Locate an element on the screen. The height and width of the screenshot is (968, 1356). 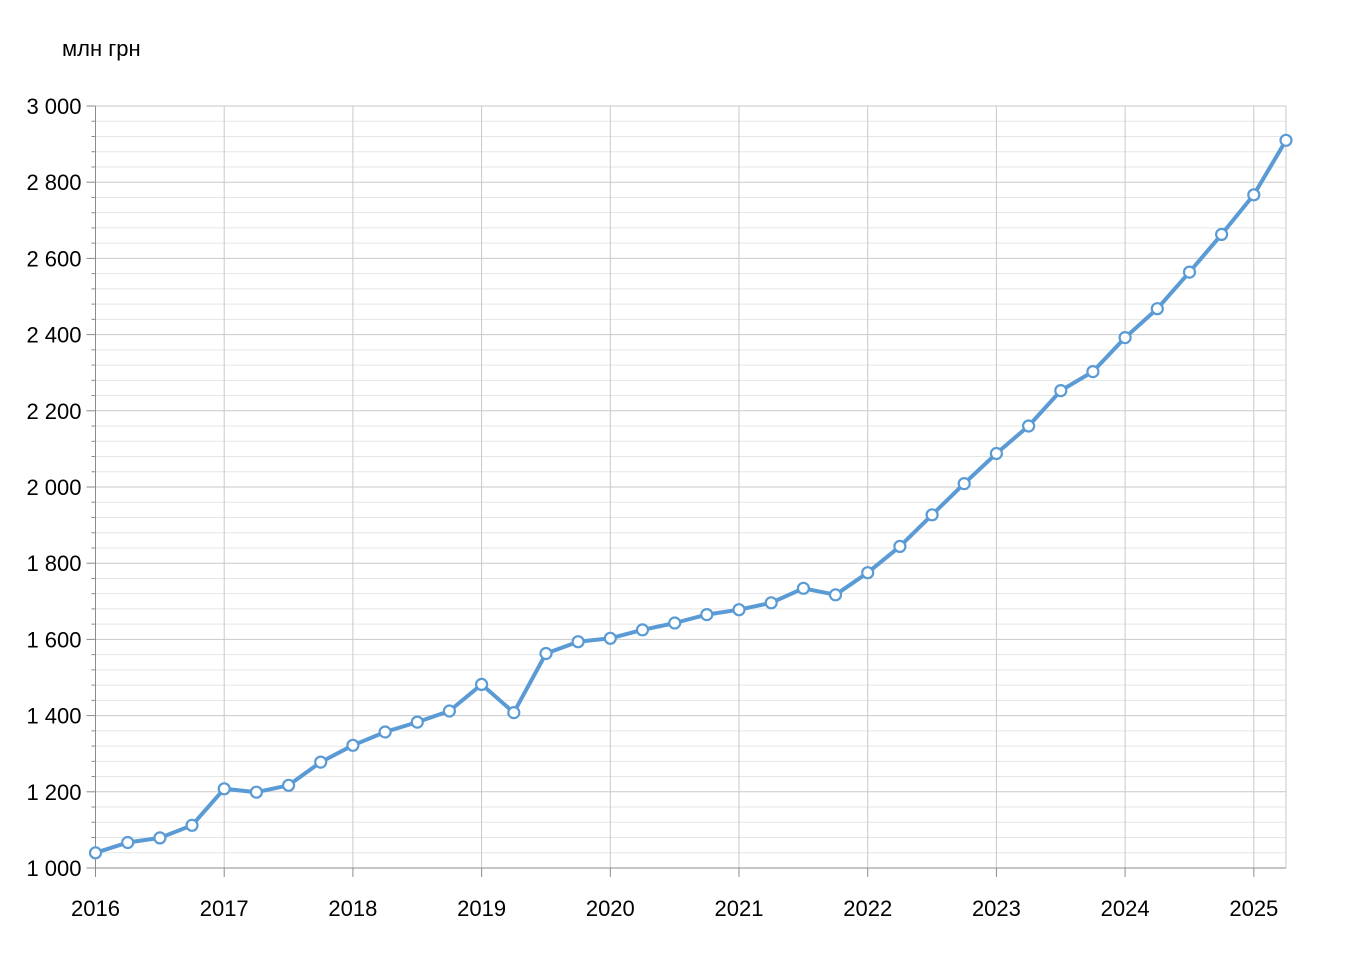
x-axis-tick-label: 2025 is located at coordinates (1253, 908).